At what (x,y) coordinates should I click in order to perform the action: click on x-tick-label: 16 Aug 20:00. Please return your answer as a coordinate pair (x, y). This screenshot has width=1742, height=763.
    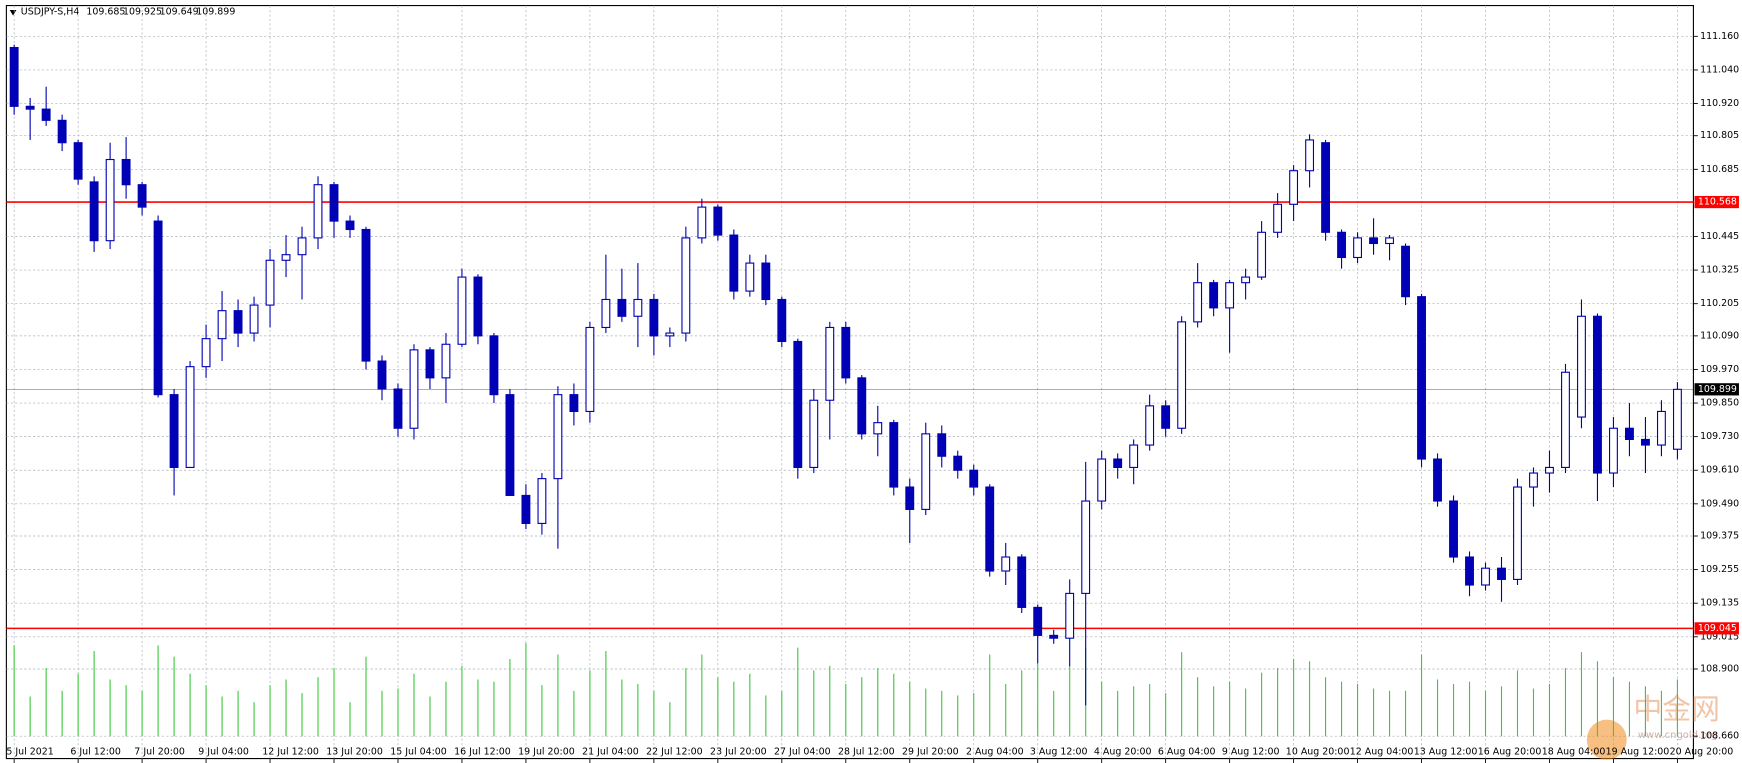
    Looking at the image, I should click on (1510, 751).